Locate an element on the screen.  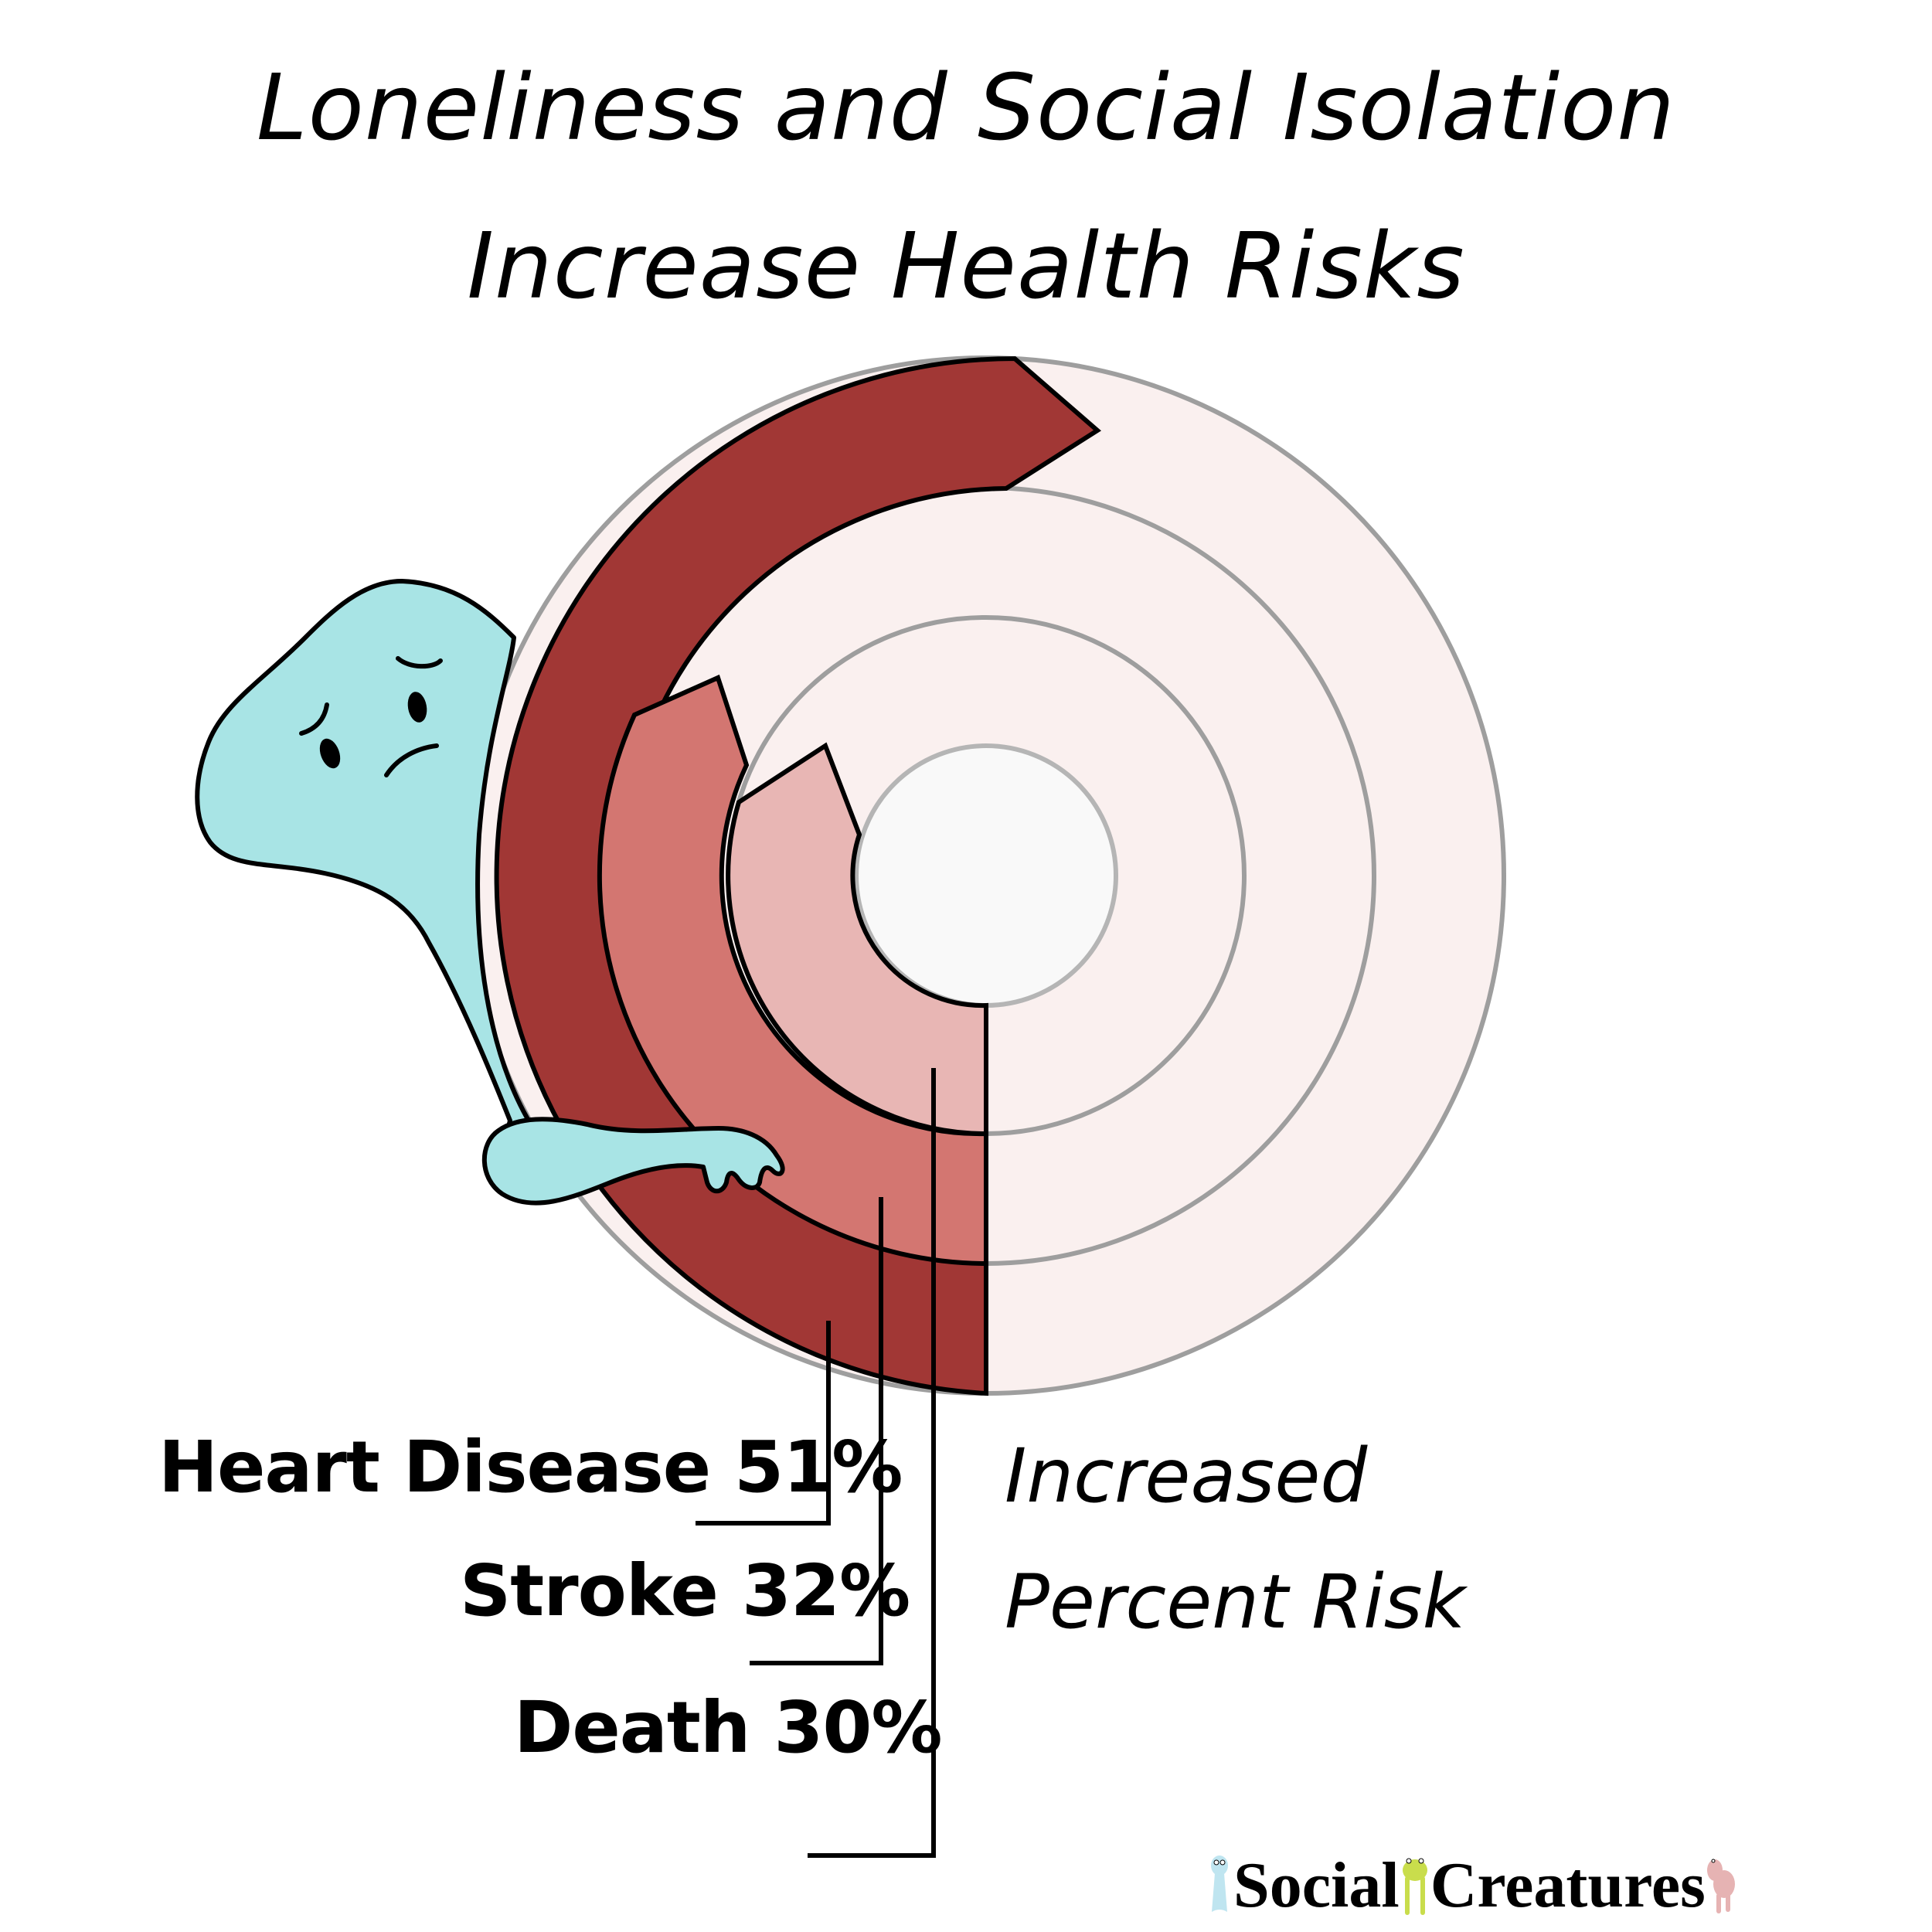
leader-death is located at coordinates (872, 1463).